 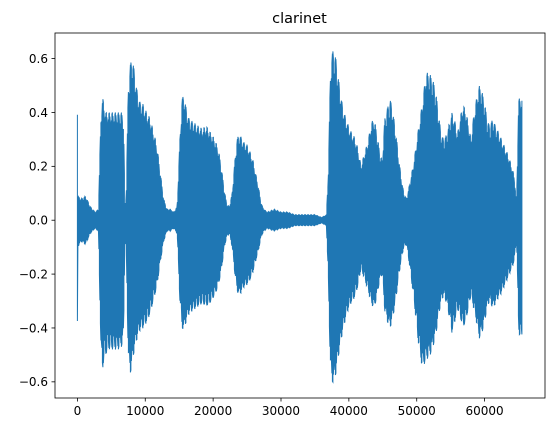 I want to click on x-tick-label: 10000, so click(x=145, y=411).